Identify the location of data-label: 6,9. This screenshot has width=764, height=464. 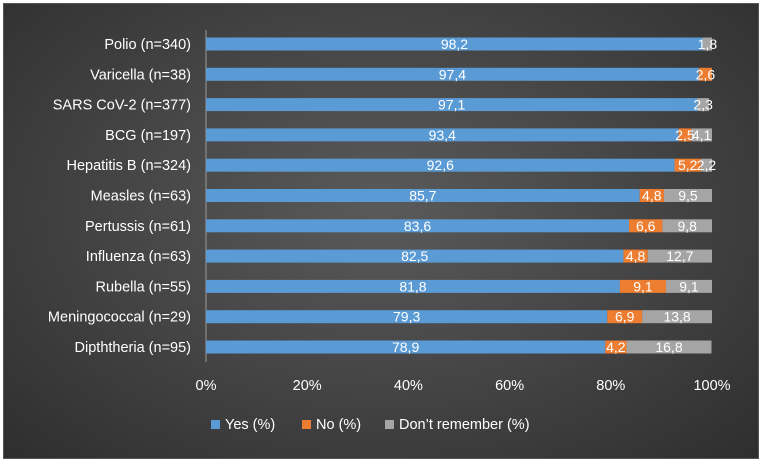
(625, 317).